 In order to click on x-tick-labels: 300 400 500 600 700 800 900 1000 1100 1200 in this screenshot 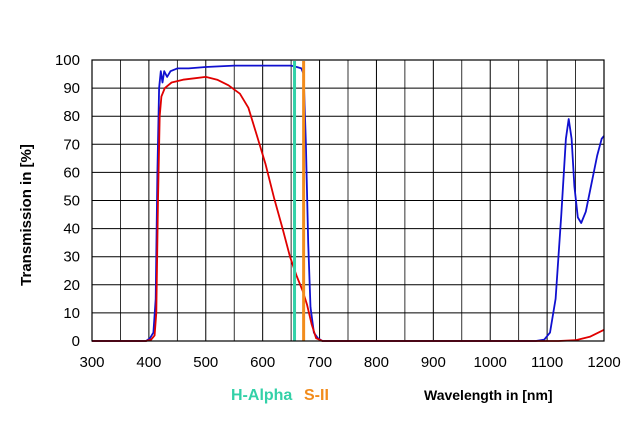, I will do `click(349, 362)`.